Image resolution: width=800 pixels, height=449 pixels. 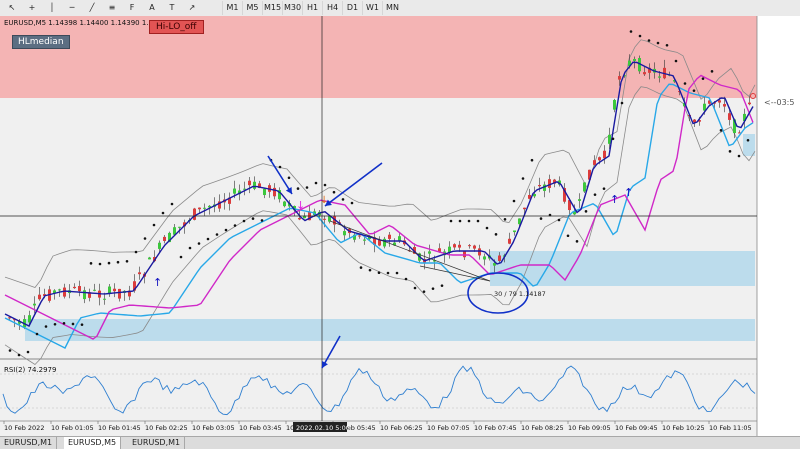 What do you see at coordinates (288, 190) in the screenshot?
I see `annotation-arrow-1-head` at bounding box center [288, 190].